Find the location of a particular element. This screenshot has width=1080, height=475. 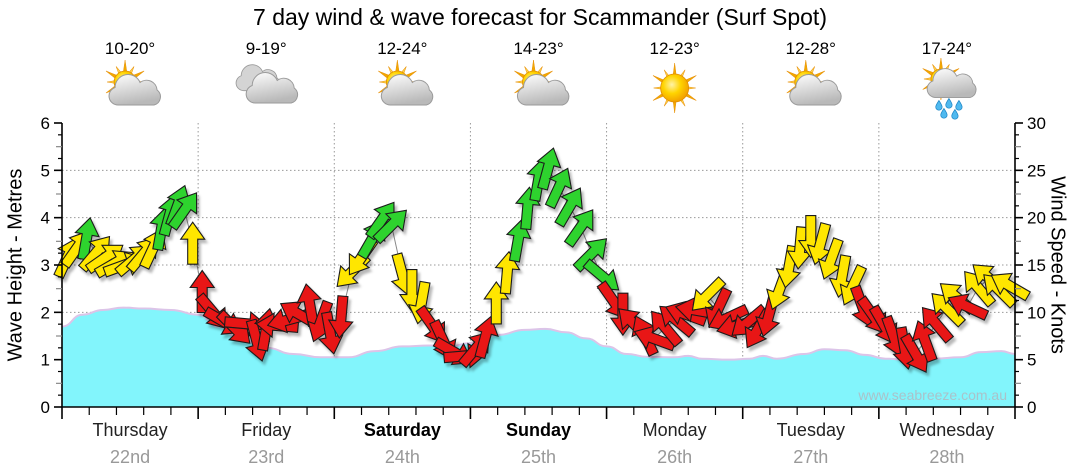

wave-axis-tick-label: 6 is located at coordinates (45, 123).